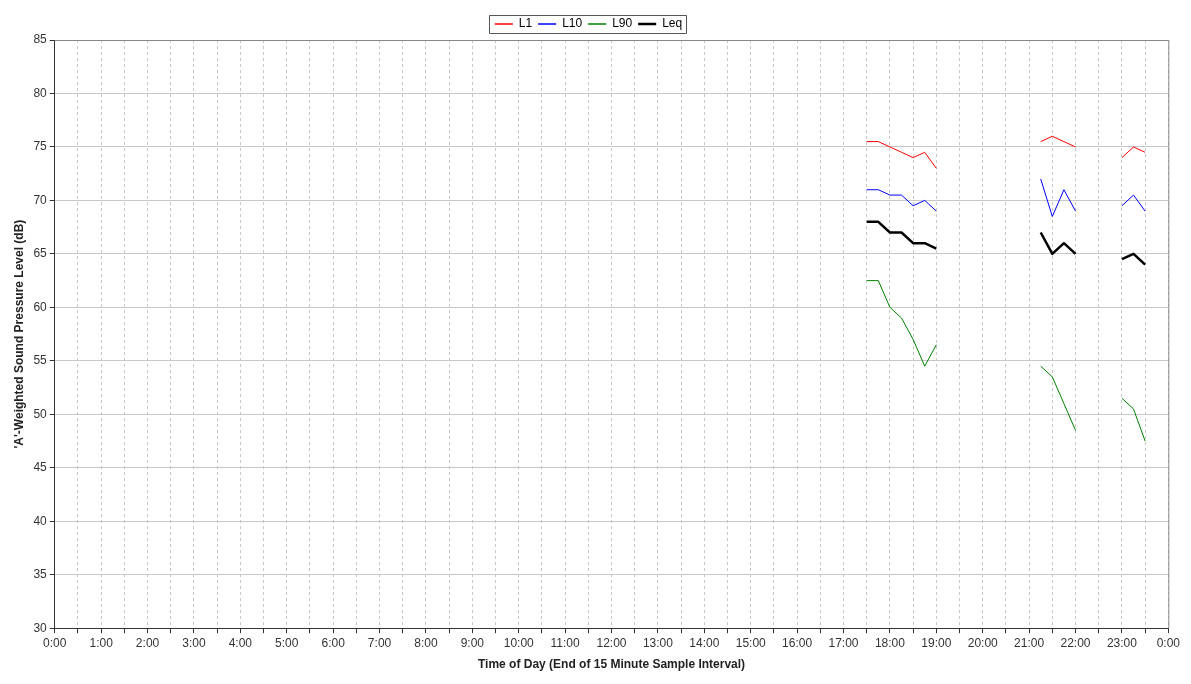 The image size is (1191, 684). Describe the element at coordinates (101, 642) in the screenshot. I see `x-tick-label: 1:00` at that location.